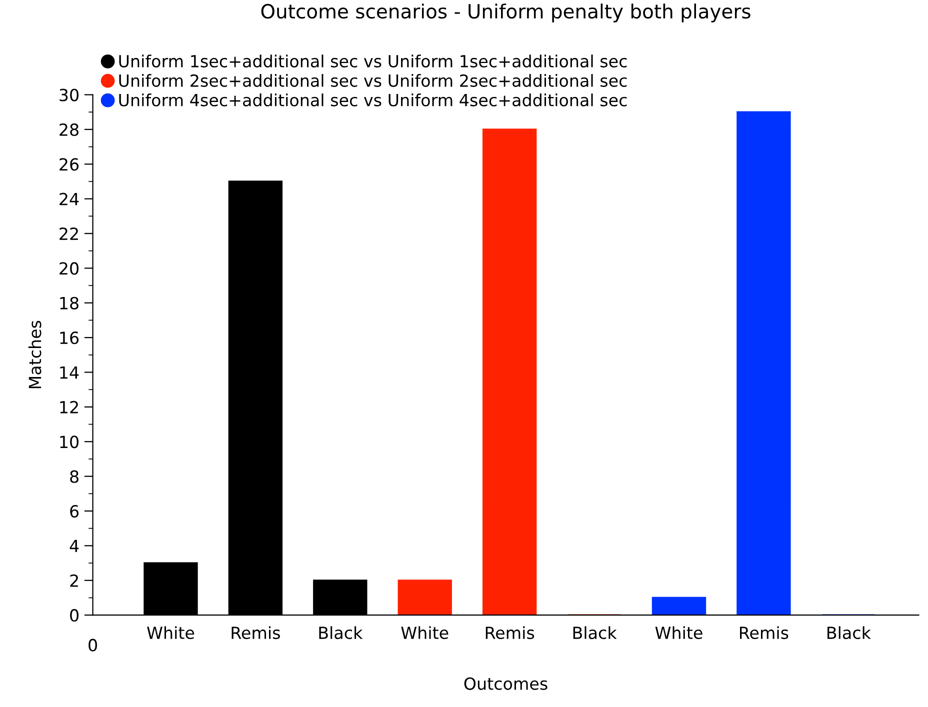 This screenshot has height=707, width=928. Describe the element at coordinates (373, 61) in the screenshot. I see `legend-label: Uniform 1sec+additional sec vs Uniform 1sec+additional sec` at that location.